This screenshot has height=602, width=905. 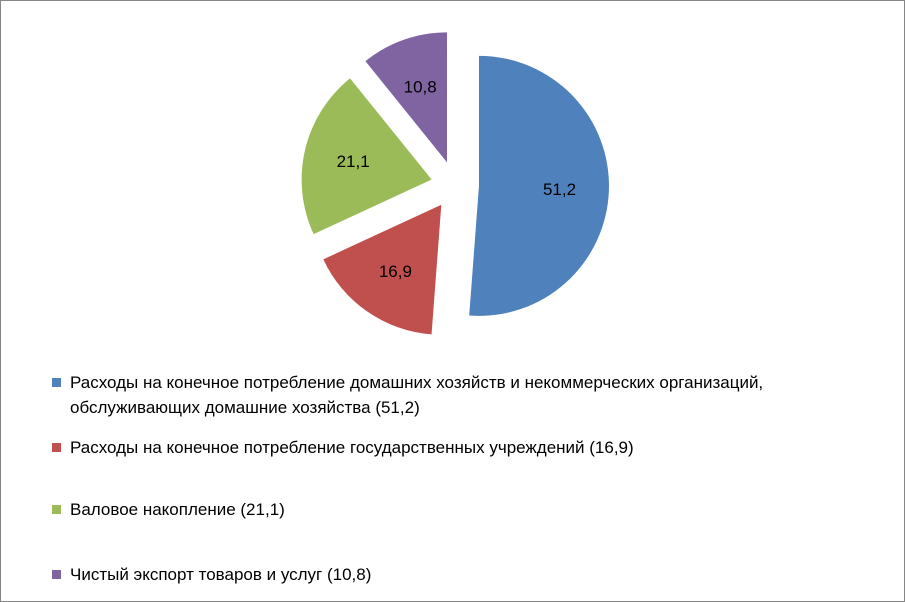 I want to click on pie-slice-households, so click(x=539, y=185).